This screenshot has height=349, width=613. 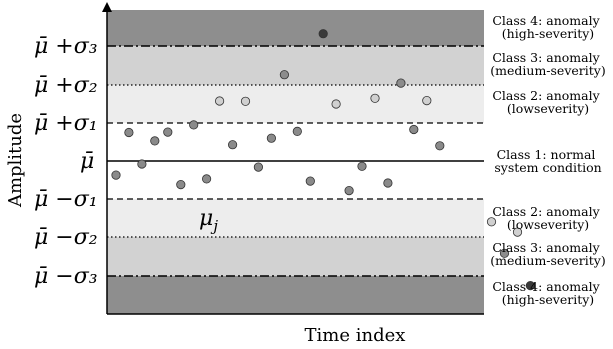 I want to click on data-point-mu-j, so click(x=517, y=232).